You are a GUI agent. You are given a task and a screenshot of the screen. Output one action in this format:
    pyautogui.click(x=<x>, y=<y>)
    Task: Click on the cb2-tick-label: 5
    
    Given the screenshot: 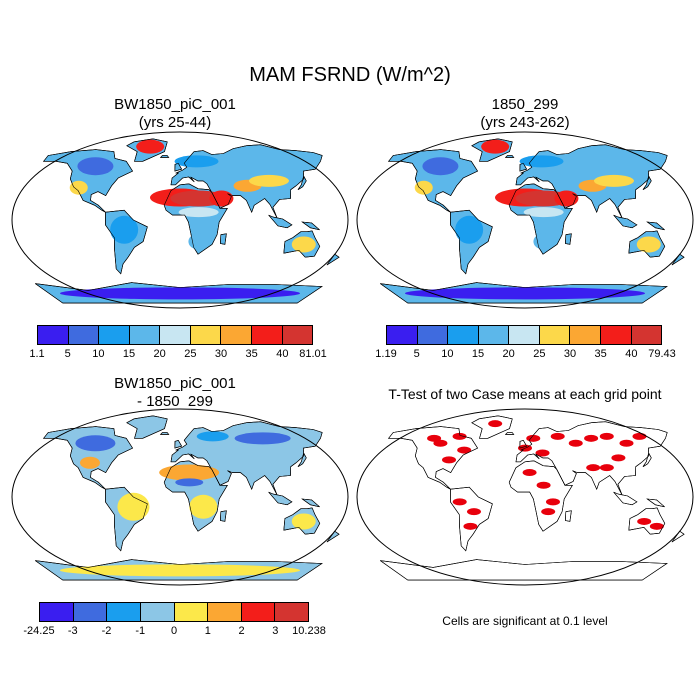 What is the action you would take?
    pyautogui.click(x=416, y=354)
    